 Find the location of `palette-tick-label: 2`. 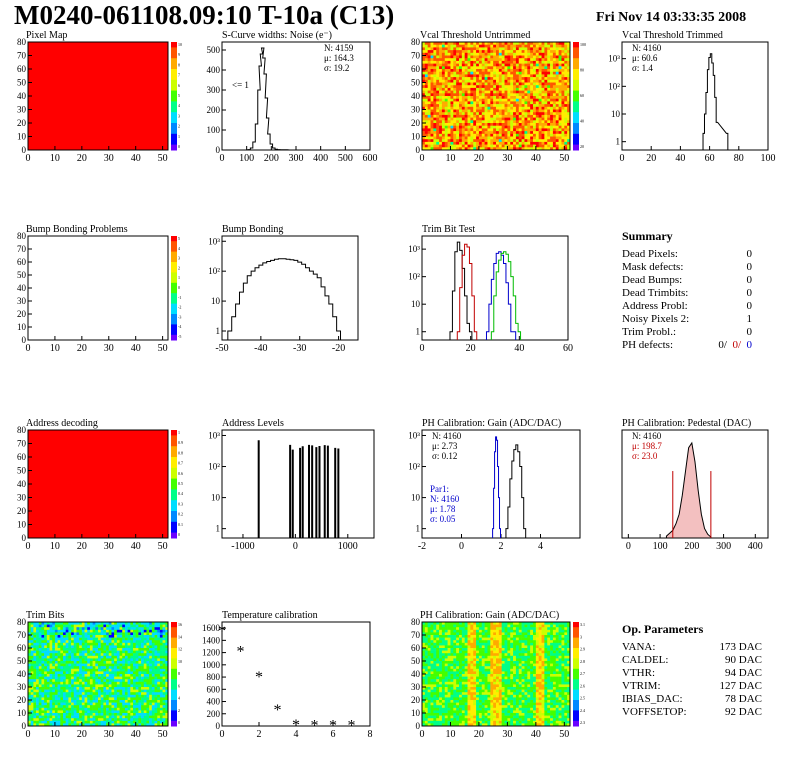

palette-tick-label: 2 is located at coordinates (179, 126).